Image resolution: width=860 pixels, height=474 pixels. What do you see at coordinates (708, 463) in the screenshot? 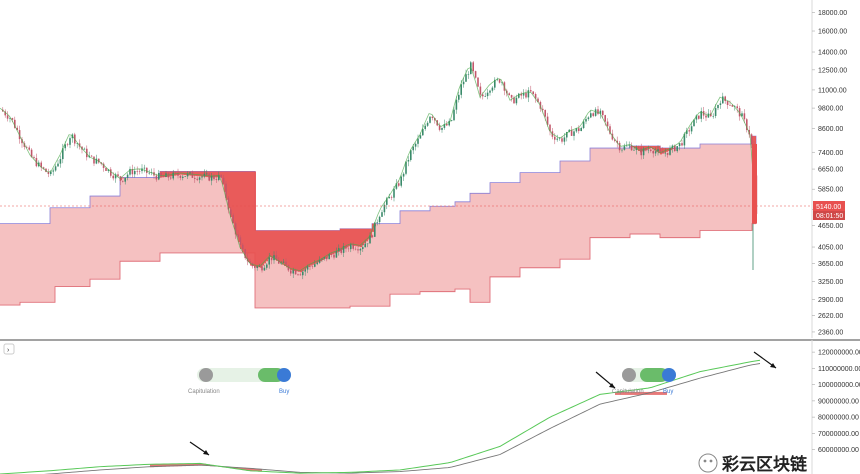
I see `wechat-icon` at bounding box center [708, 463].